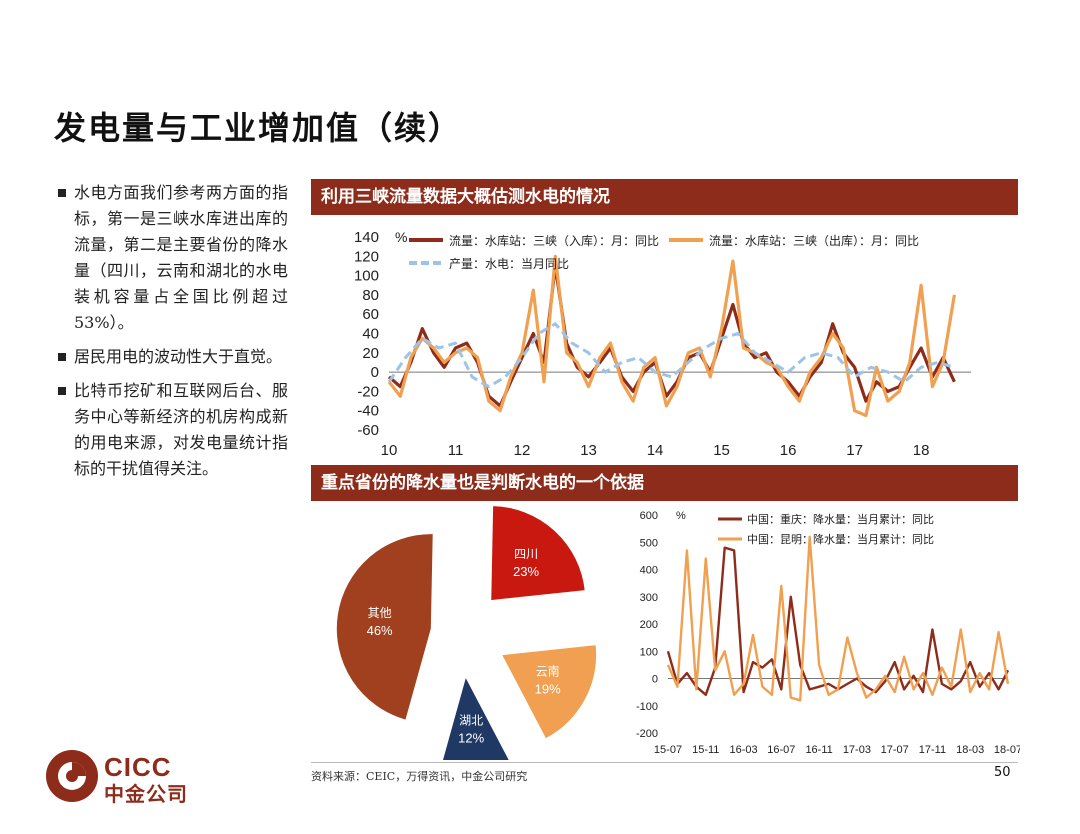  What do you see at coordinates (854, 450) in the screenshot?
I see `x-tick-label: 17` at bounding box center [854, 450].